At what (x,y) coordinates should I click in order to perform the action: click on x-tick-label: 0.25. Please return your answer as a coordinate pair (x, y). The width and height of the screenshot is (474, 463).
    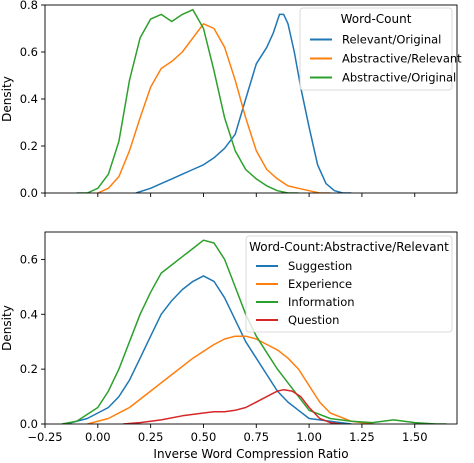
    Looking at the image, I should click on (151, 437).